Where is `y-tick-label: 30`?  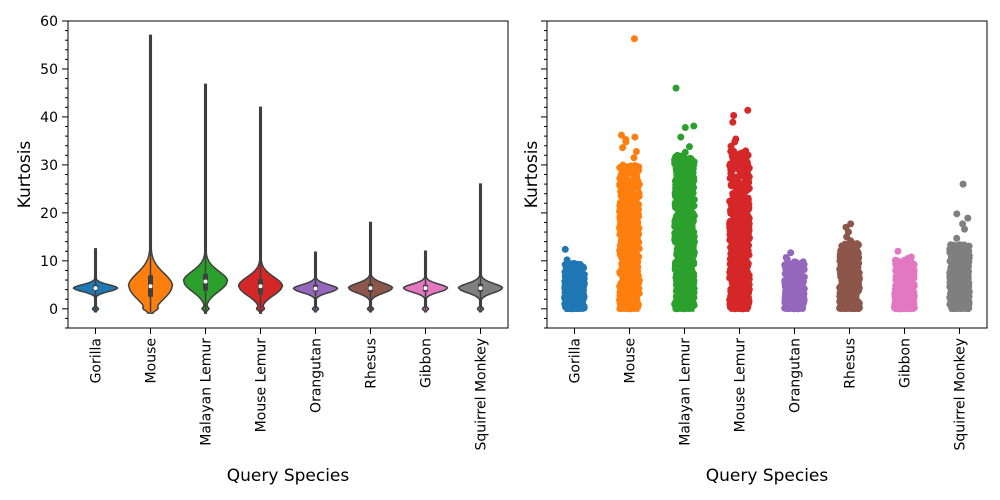
y-tick-label: 30 is located at coordinates (49, 166).